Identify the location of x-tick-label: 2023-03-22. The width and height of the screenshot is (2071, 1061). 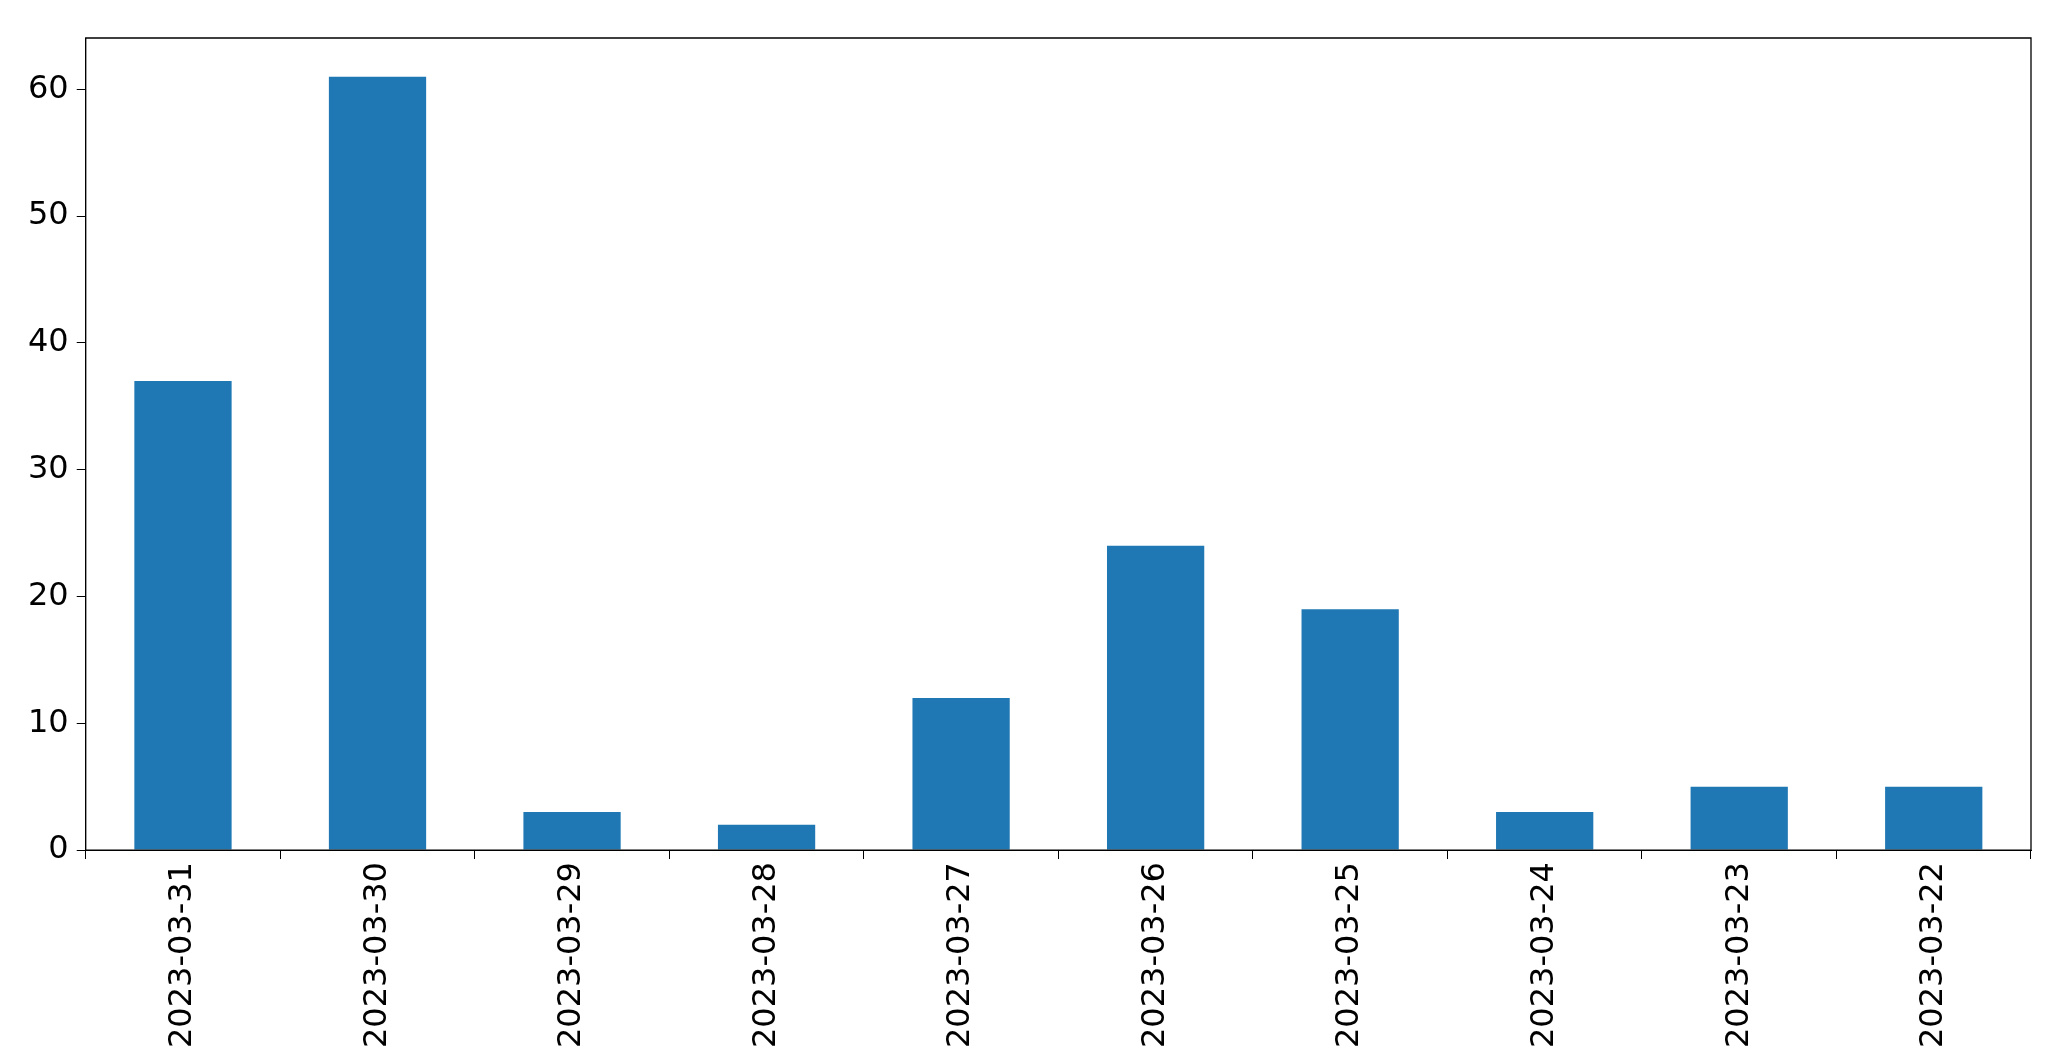
(1931, 955).